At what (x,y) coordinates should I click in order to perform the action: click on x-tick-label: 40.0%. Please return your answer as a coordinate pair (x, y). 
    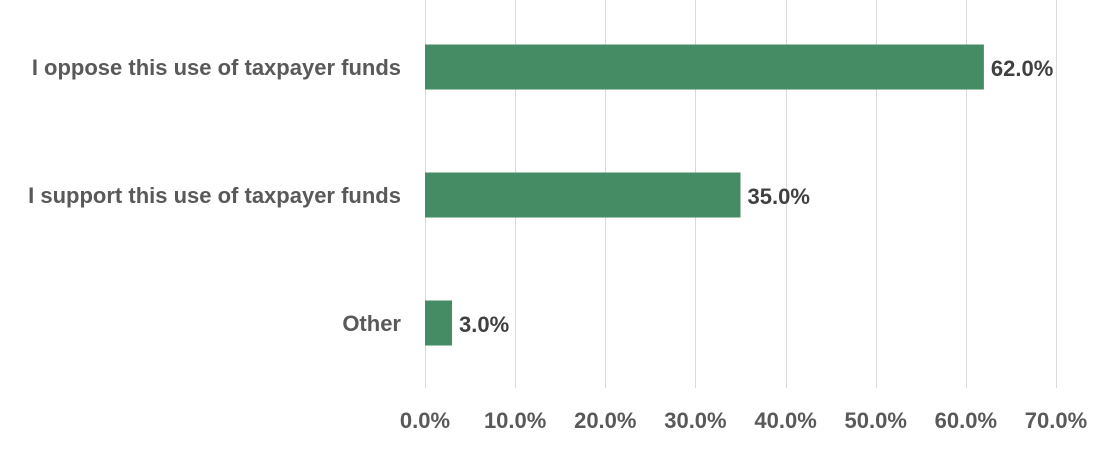
    Looking at the image, I should click on (785, 420).